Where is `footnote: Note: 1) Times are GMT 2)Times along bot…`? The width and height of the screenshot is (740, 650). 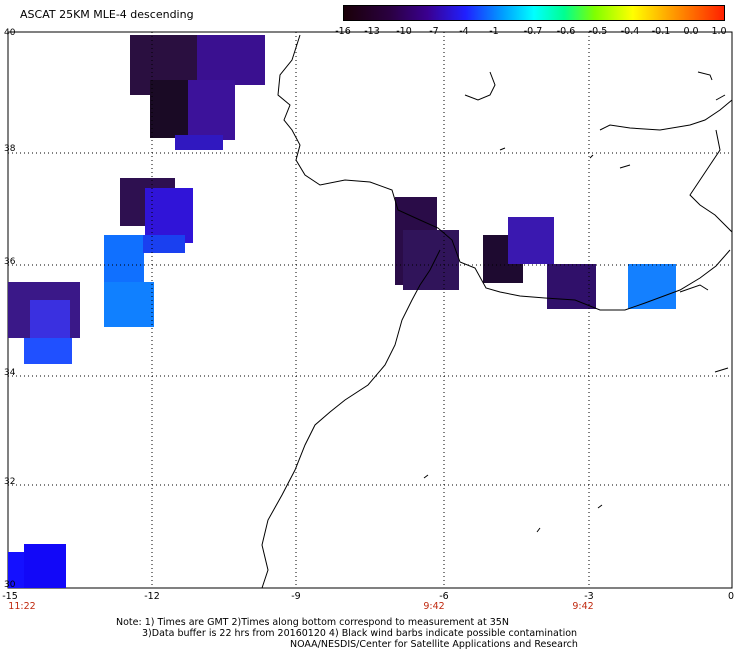
footnote: Note: 1) Times are GMT 2)Times along bot… is located at coordinates (347, 633).